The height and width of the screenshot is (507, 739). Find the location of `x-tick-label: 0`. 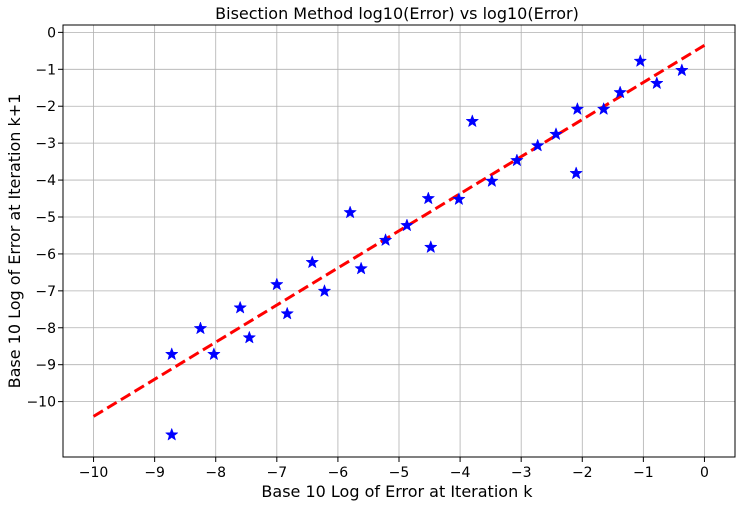

x-tick-label: 0 is located at coordinates (704, 473).